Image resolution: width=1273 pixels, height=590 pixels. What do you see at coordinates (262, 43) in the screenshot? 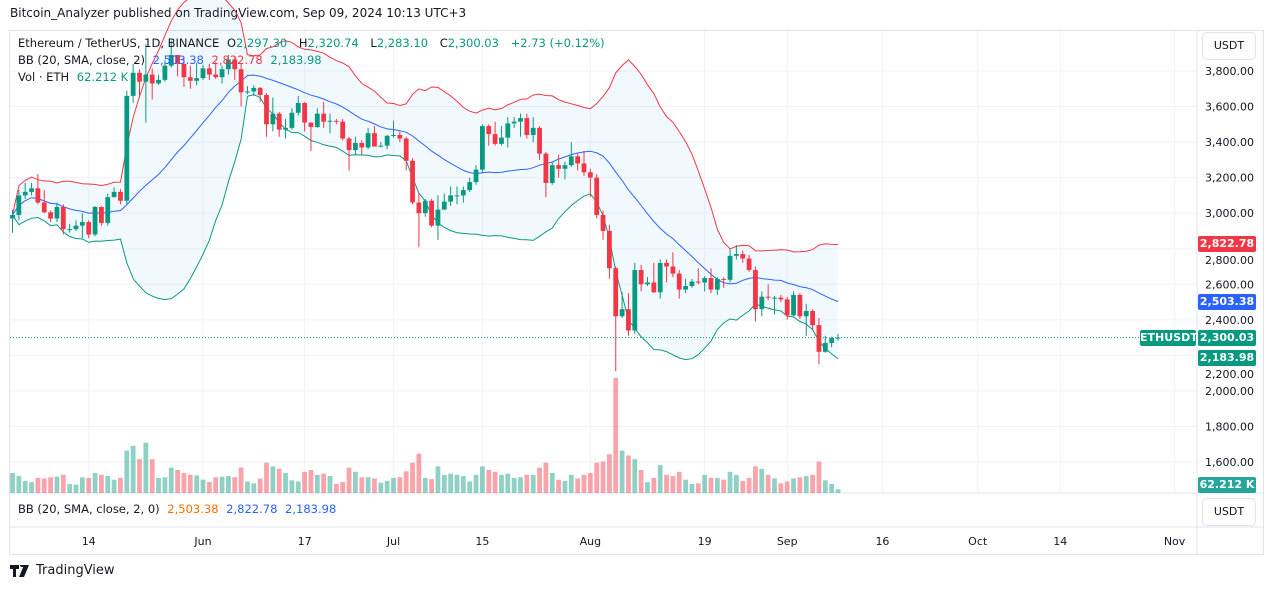
I see `open-value: 2,297.30` at bounding box center [262, 43].